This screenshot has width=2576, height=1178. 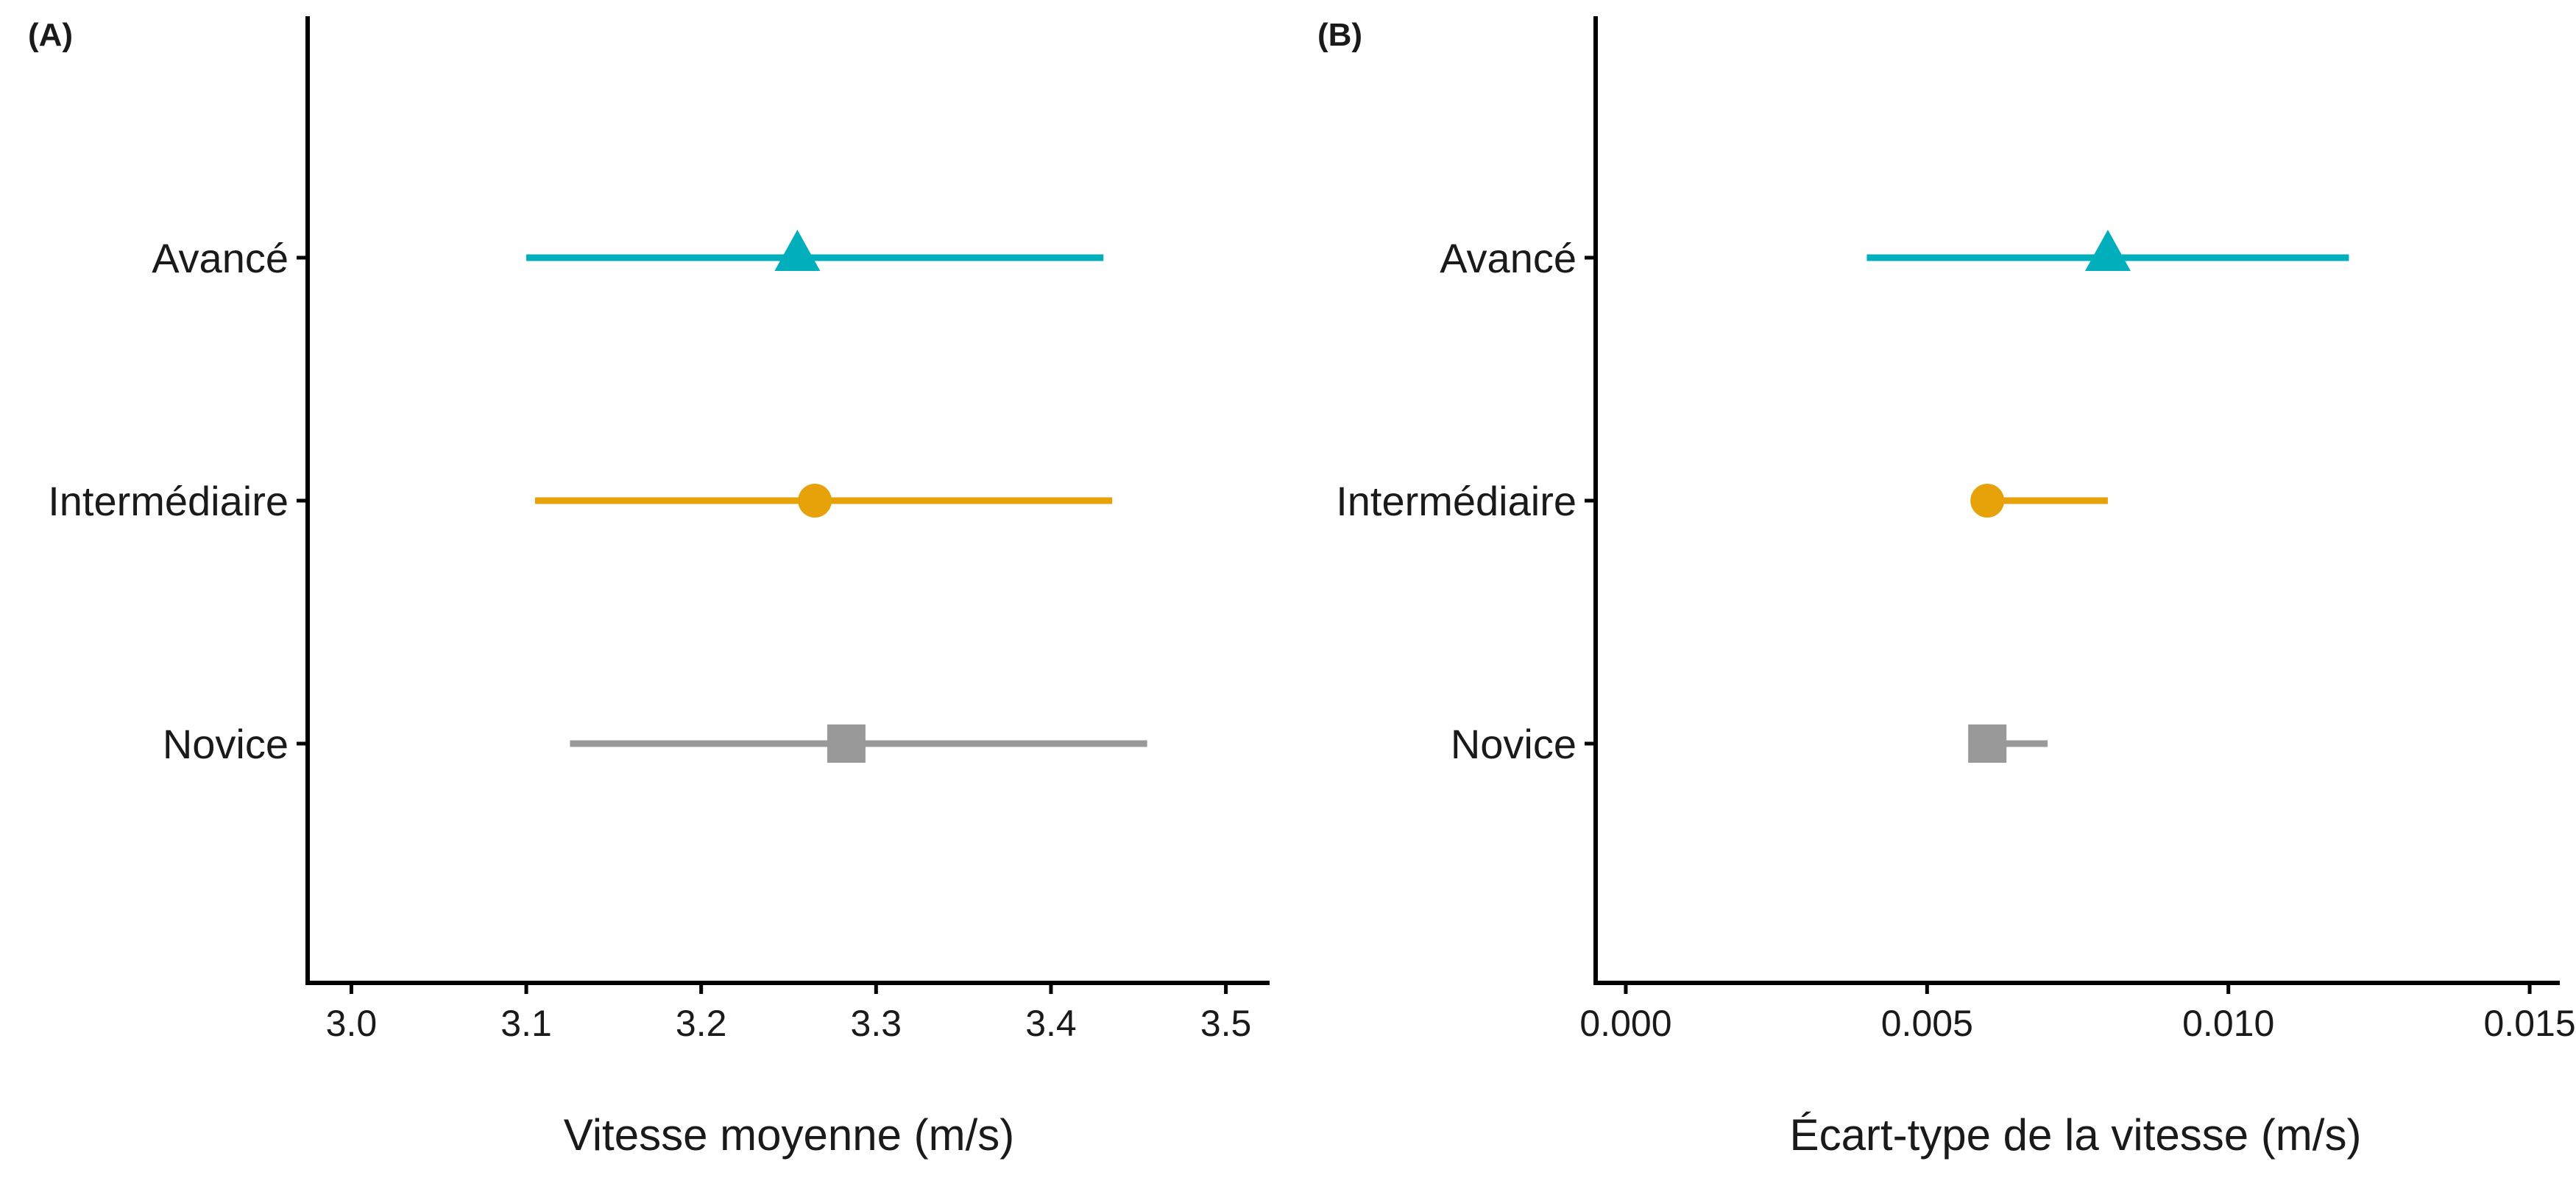 What do you see at coordinates (789, 1135) in the screenshot?
I see `x-axis-title: Vitesse moyenne (m/s)` at bounding box center [789, 1135].